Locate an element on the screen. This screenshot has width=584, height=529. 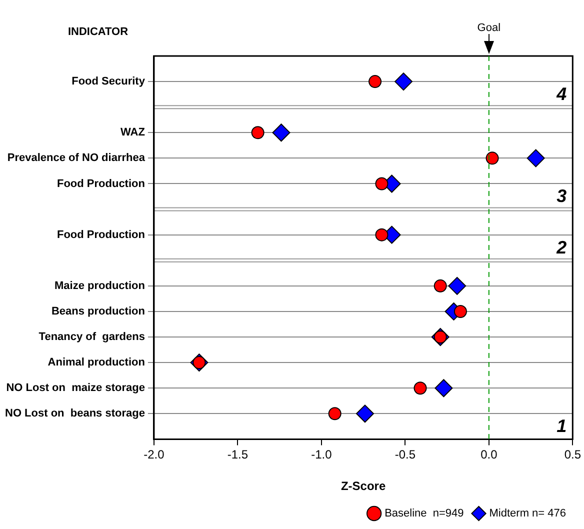
annotation: 1 is located at coordinates (561, 426).